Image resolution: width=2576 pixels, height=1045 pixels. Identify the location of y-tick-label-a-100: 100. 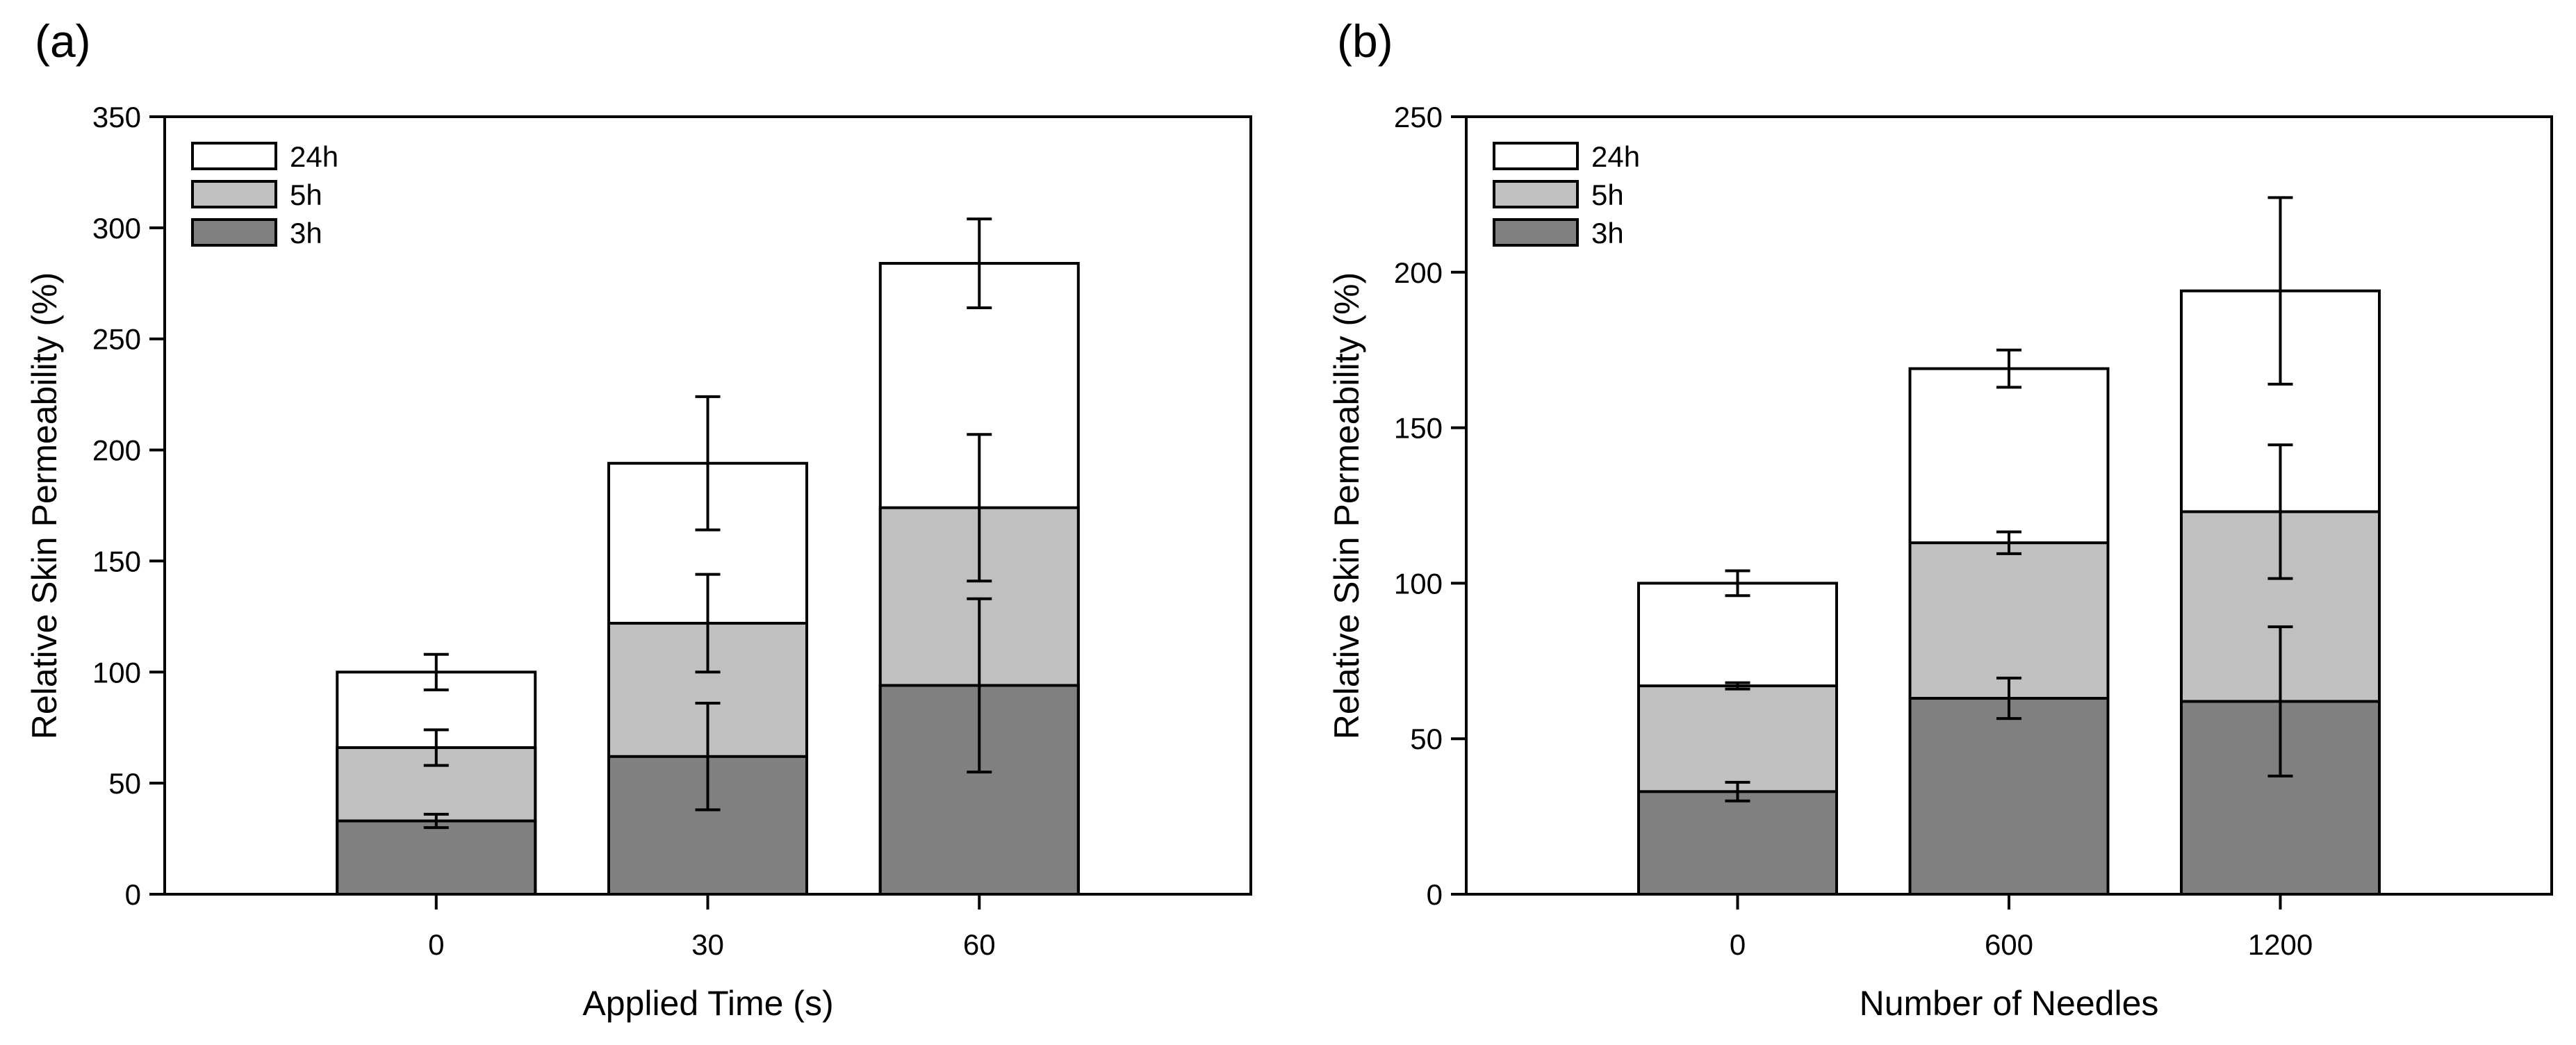
(116, 673).